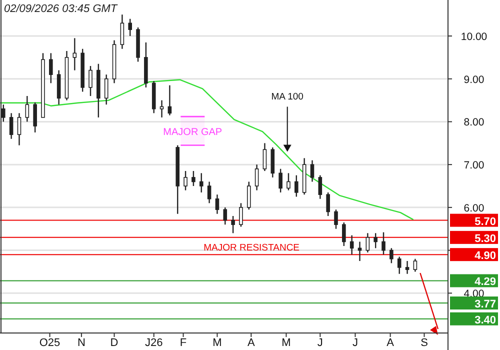  I want to click on y-tick-label: 9.00, so click(474, 80).